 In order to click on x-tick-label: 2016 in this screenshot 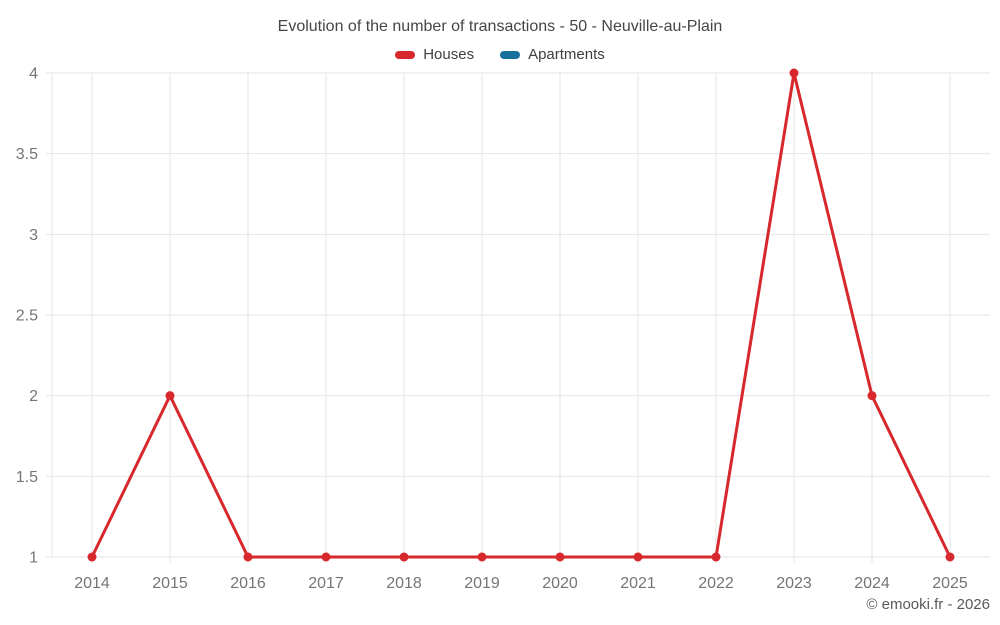, I will do `click(248, 583)`.